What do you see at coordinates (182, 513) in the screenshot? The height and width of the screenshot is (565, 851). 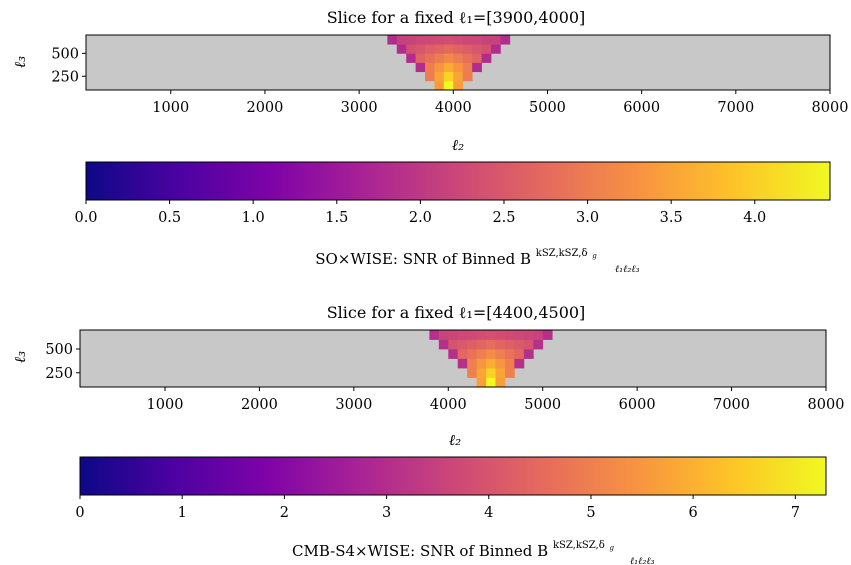 I see `colorbar-tick-label: 1` at bounding box center [182, 513].